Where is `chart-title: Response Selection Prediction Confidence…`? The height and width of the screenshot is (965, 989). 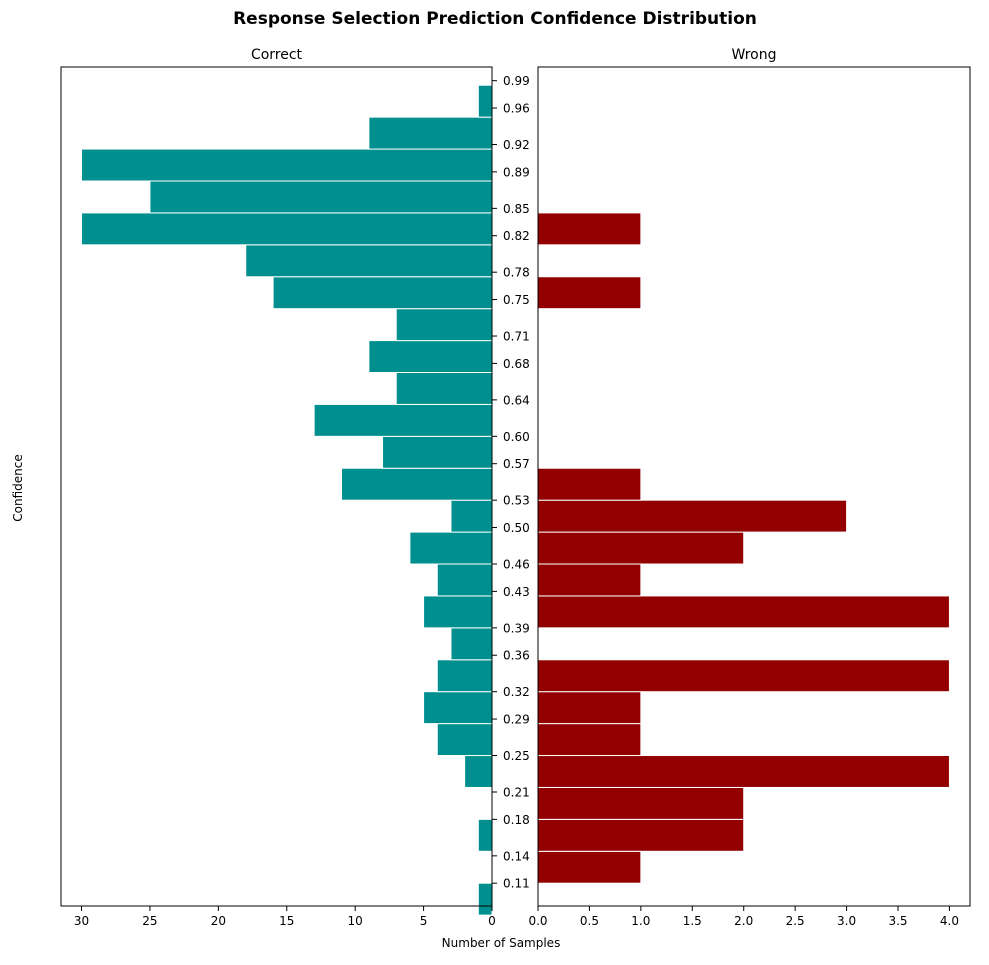 chart-title: Response Selection Prediction Confidence… is located at coordinates (495, 19).